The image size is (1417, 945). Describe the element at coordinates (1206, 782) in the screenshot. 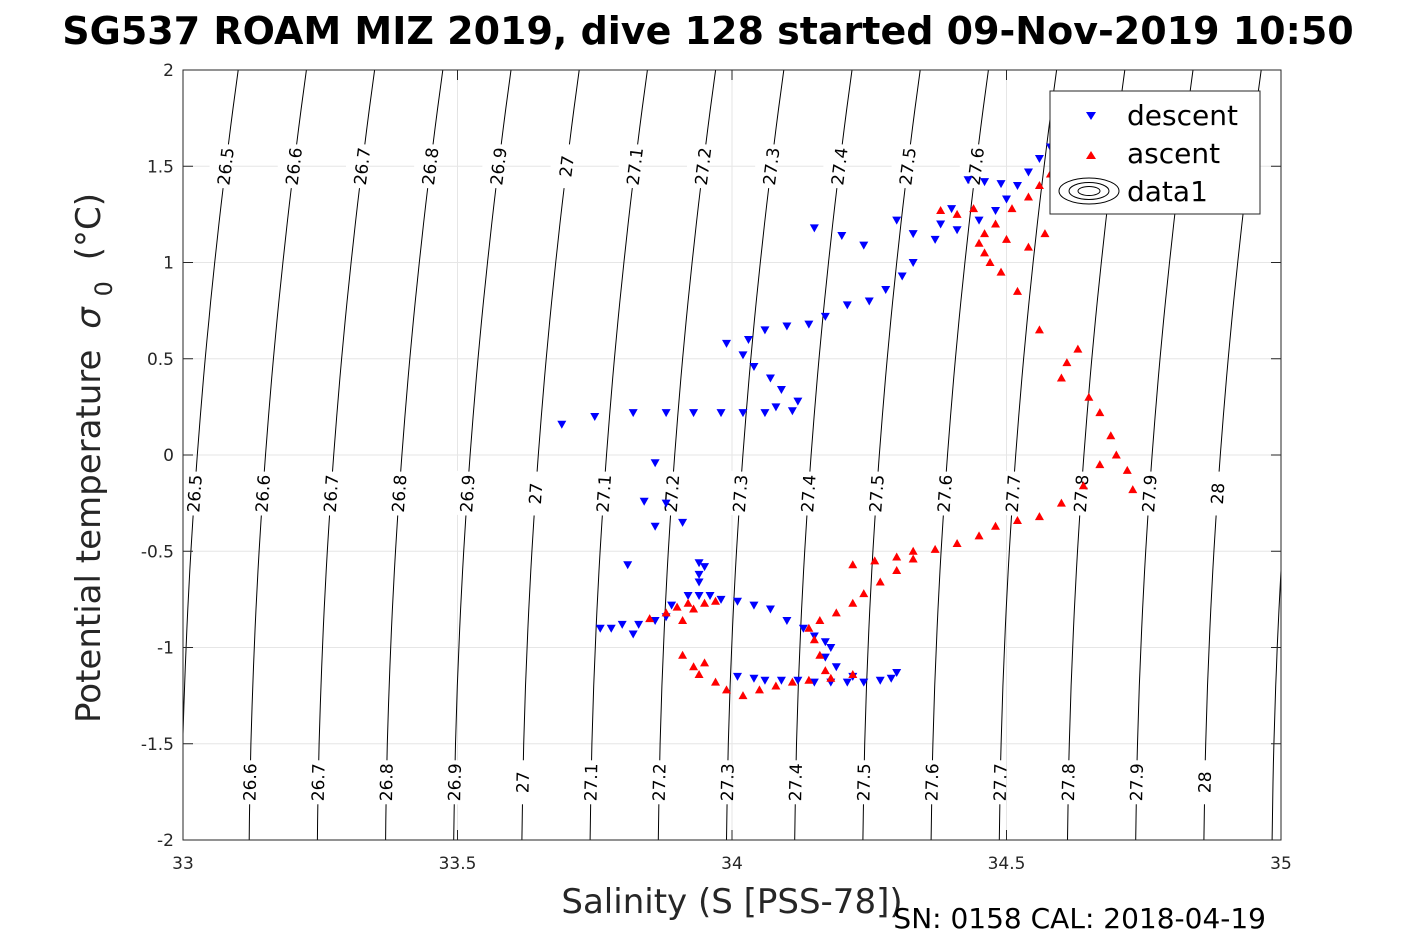

I see `isopycnal-label: 28` at that location.